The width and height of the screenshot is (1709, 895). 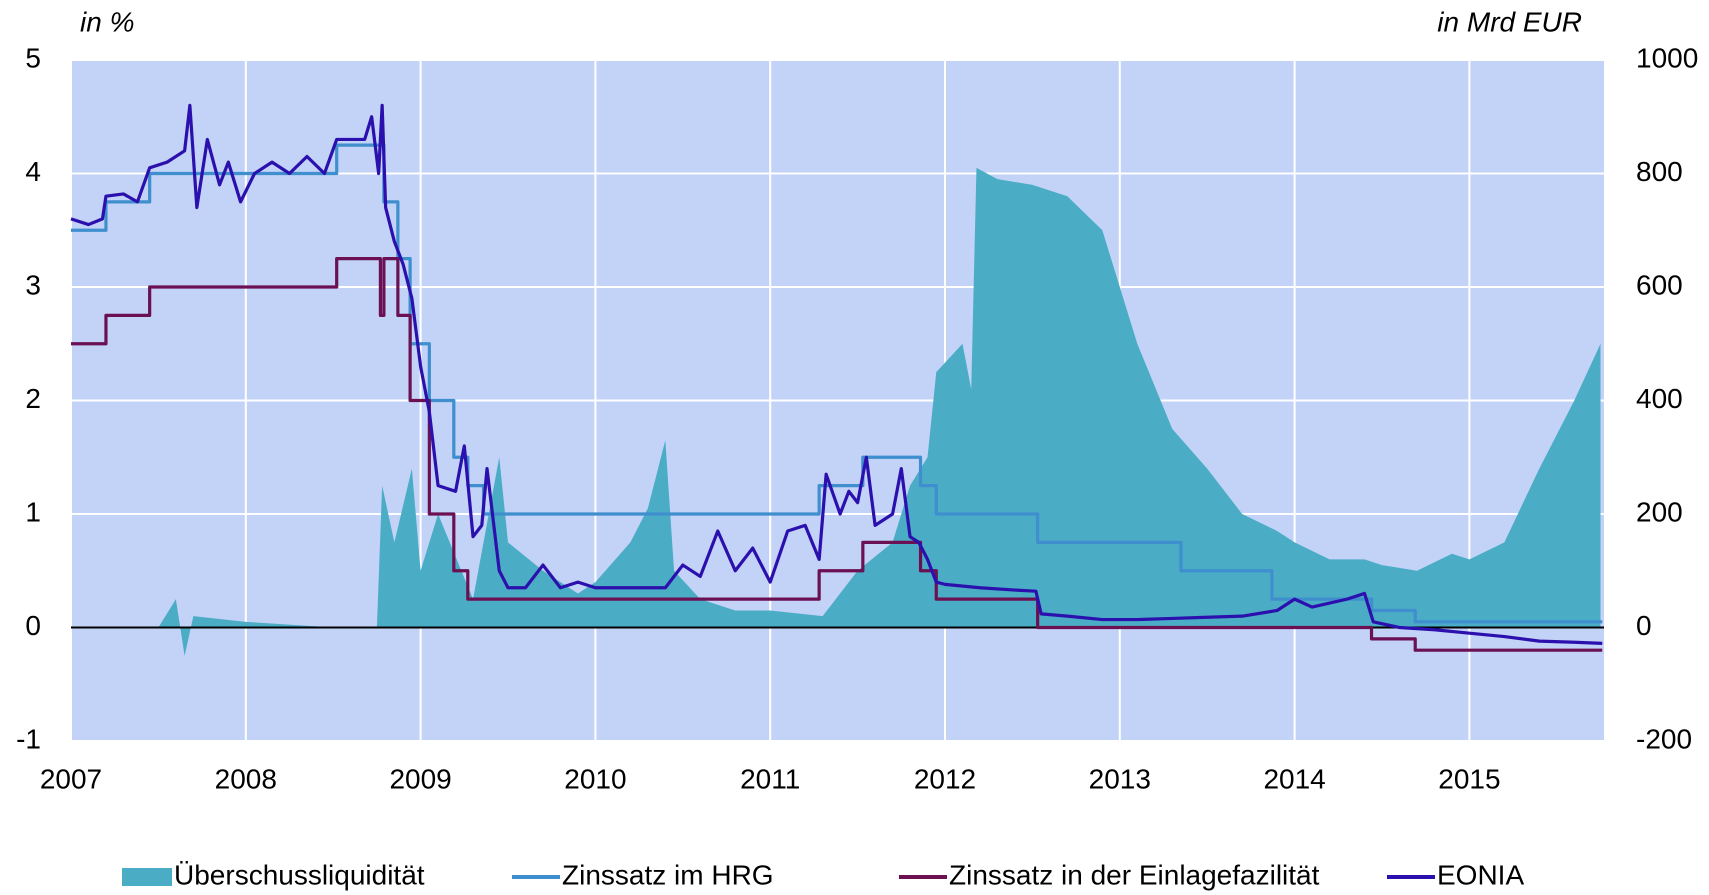 I want to click on x-tick-label: 2010, so click(x=595, y=778).